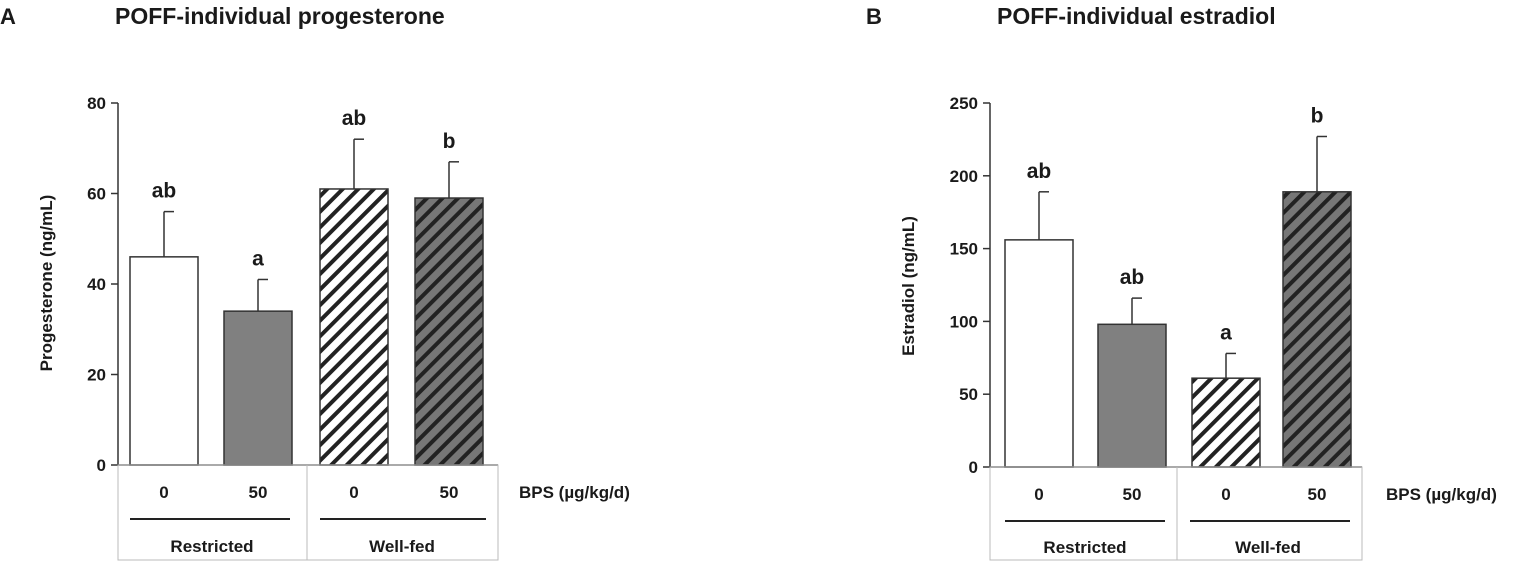 The image size is (1535, 564). What do you see at coordinates (8, 16) in the screenshot?
I see `panel-letter: A` at bounding box center [8, 16].